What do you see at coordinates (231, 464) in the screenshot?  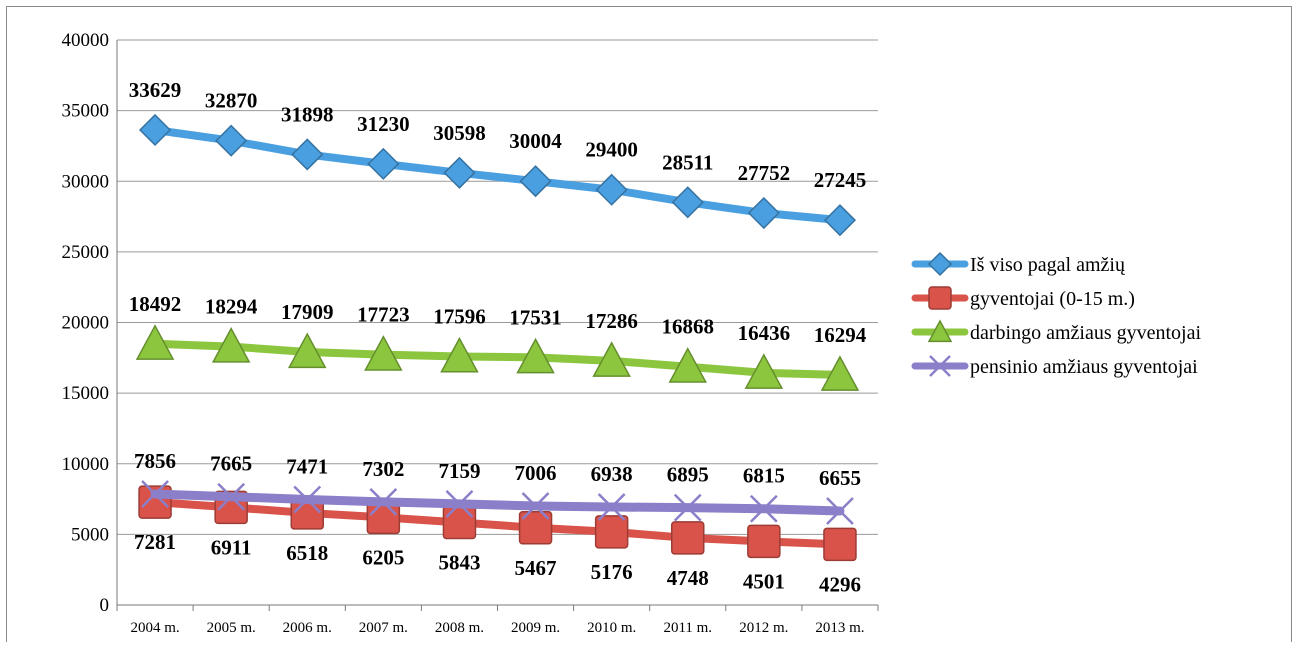 I see `data-label: 7665` at bounding box center [231, 464].